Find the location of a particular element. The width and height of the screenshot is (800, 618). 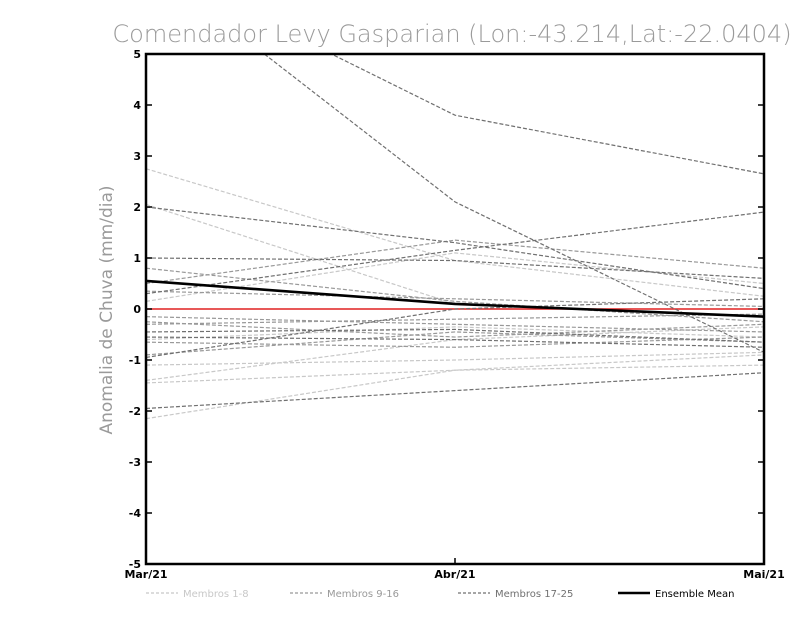

y-axis-label: Anomalia de Chuva (mm/dia) is located at coordinates (107, 309).